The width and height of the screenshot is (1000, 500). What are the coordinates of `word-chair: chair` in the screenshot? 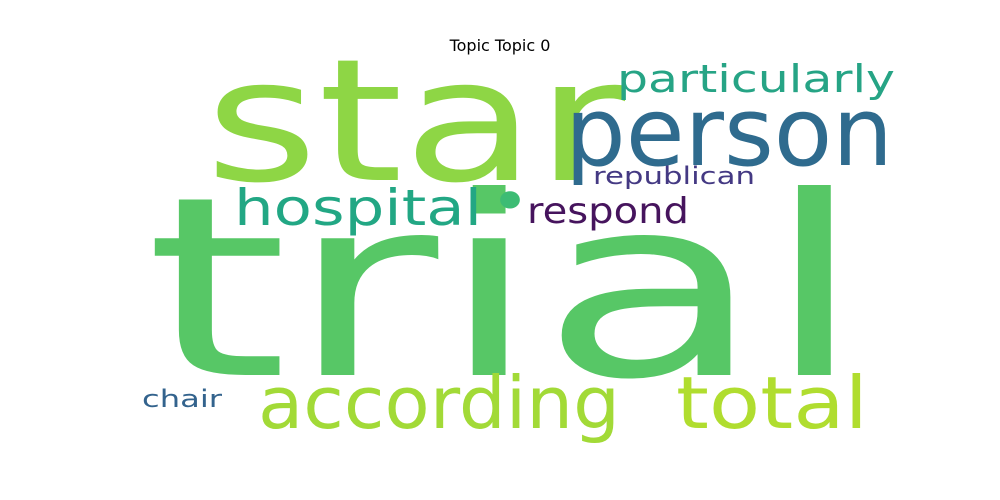 It's located at (182, 399).